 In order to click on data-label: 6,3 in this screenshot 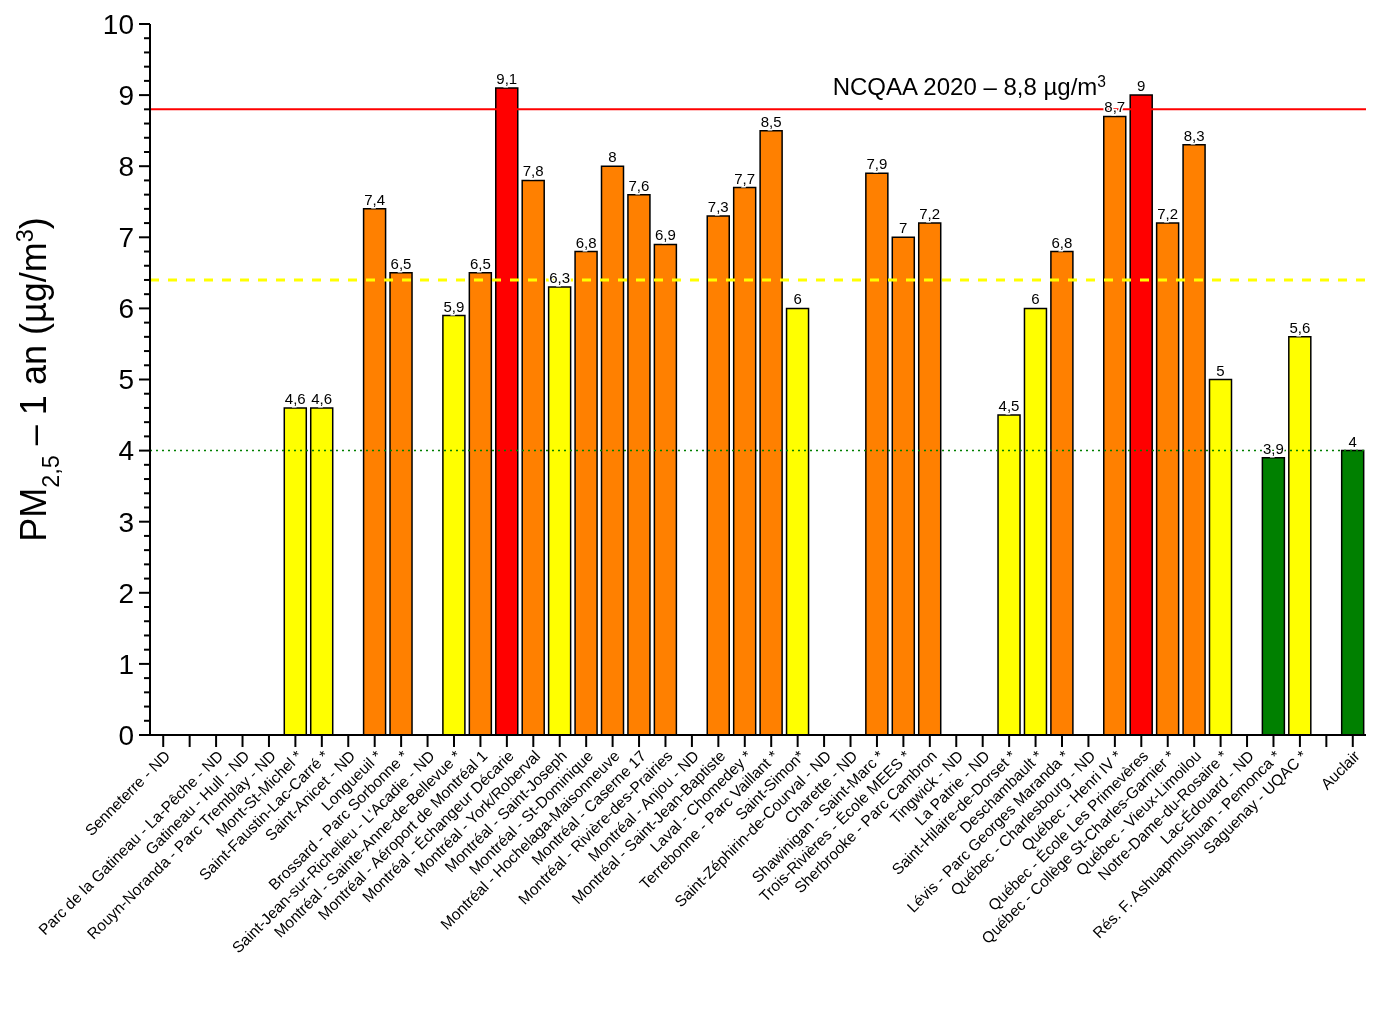, I will do `click(560, 278)`.